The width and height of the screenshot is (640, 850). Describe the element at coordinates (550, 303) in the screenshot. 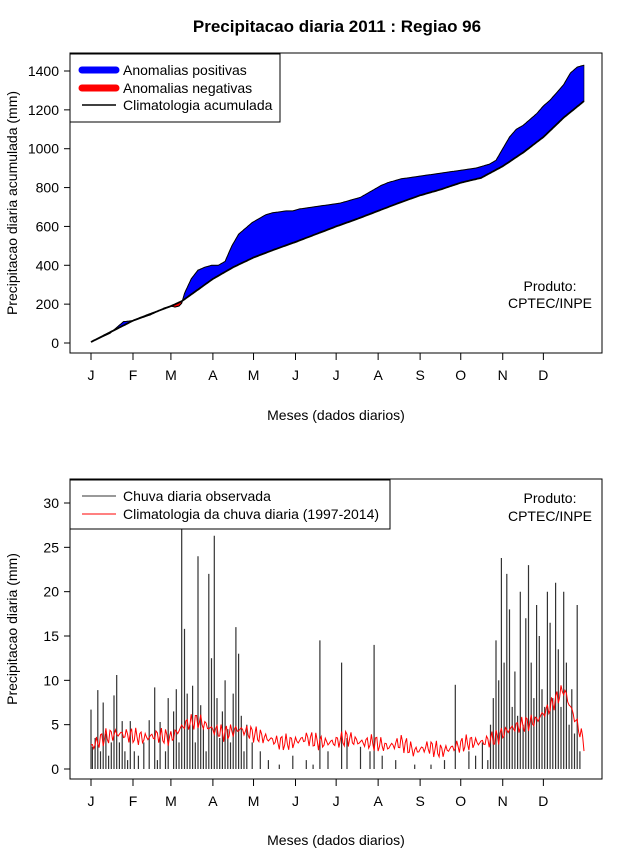

I see `top-product-name: CPTEC/INPE` at that location.